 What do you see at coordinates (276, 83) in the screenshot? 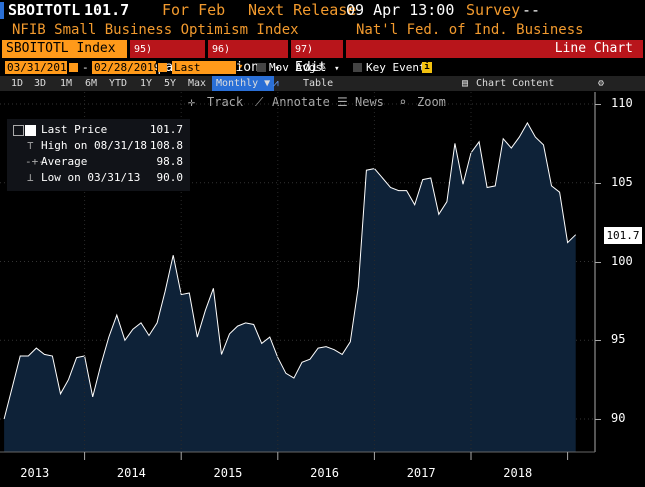
I see `line-chart-icon: ⩘` at bounding box center [276, 83].